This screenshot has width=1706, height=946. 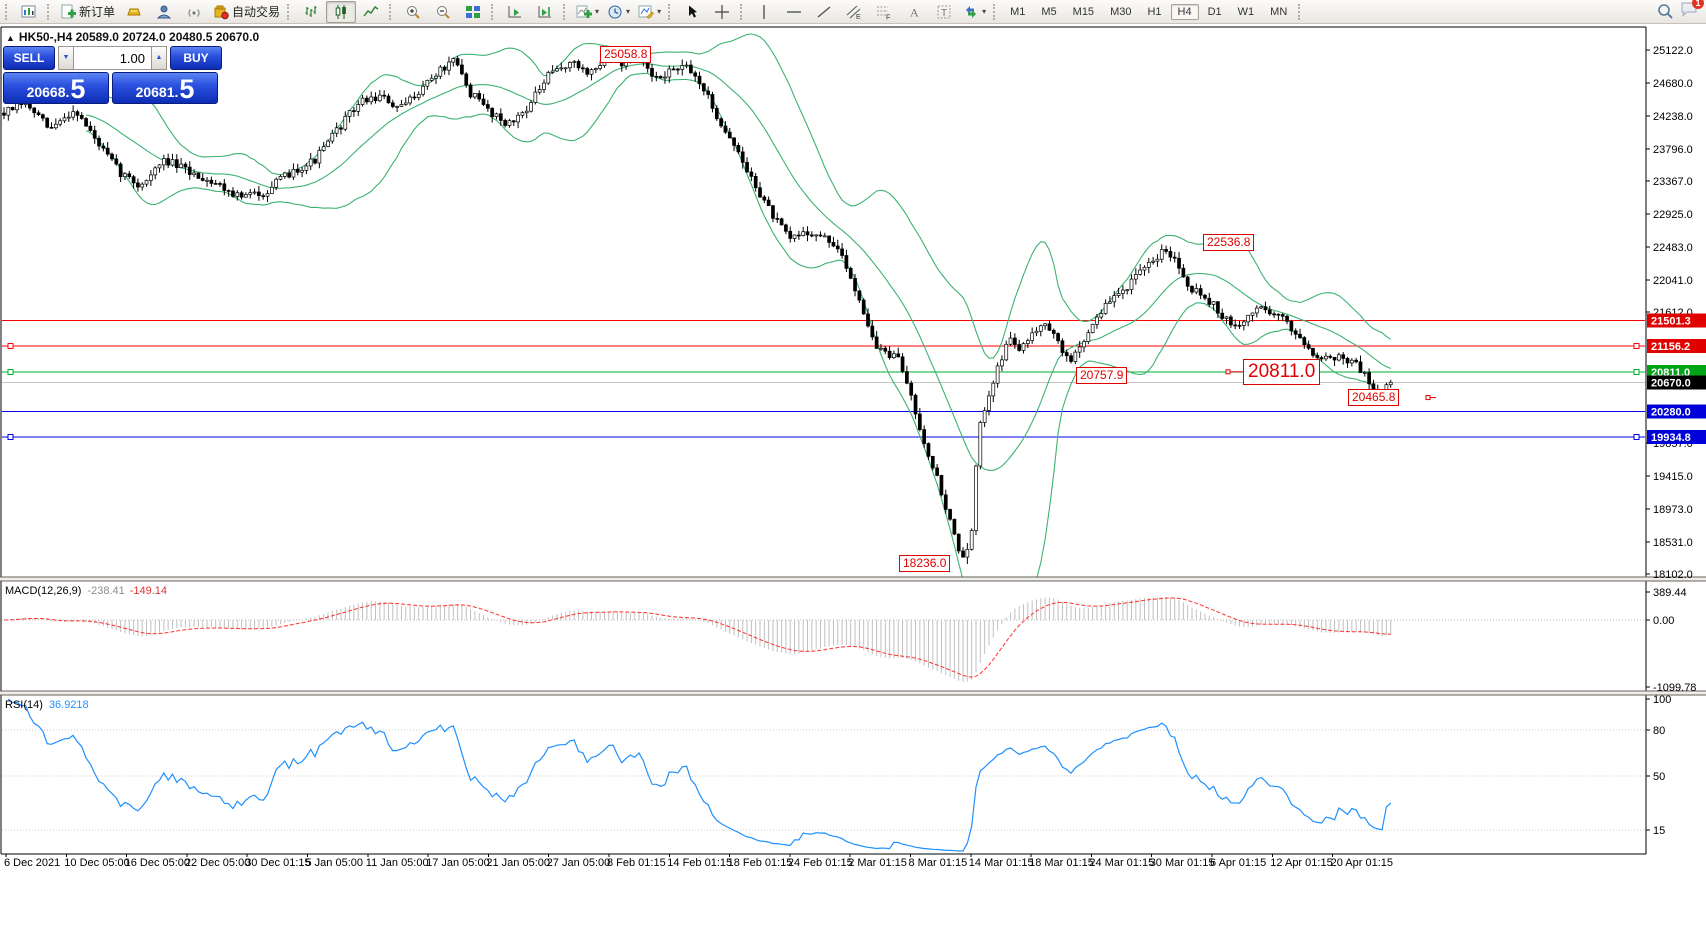 What do you see at coordinates (1102, 376) in the screenshot?
I see `price-annotation: 20757.9` at bounding box center [1102, 376].